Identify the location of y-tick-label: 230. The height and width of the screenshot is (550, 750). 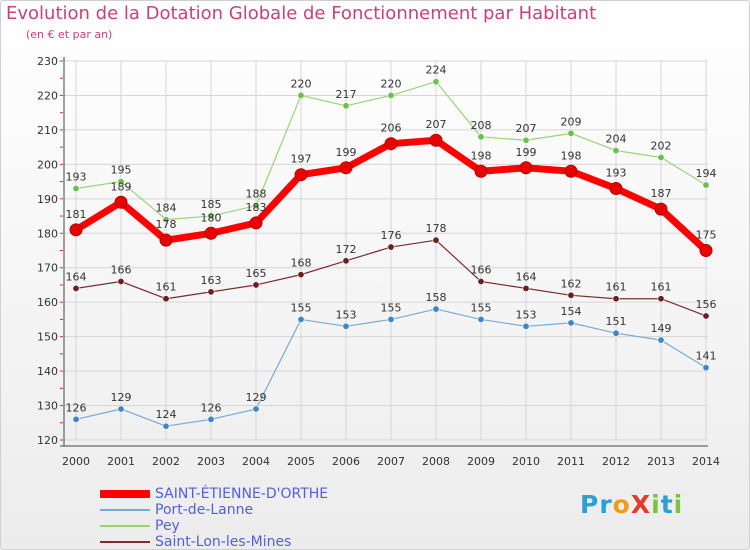
(47, 61).